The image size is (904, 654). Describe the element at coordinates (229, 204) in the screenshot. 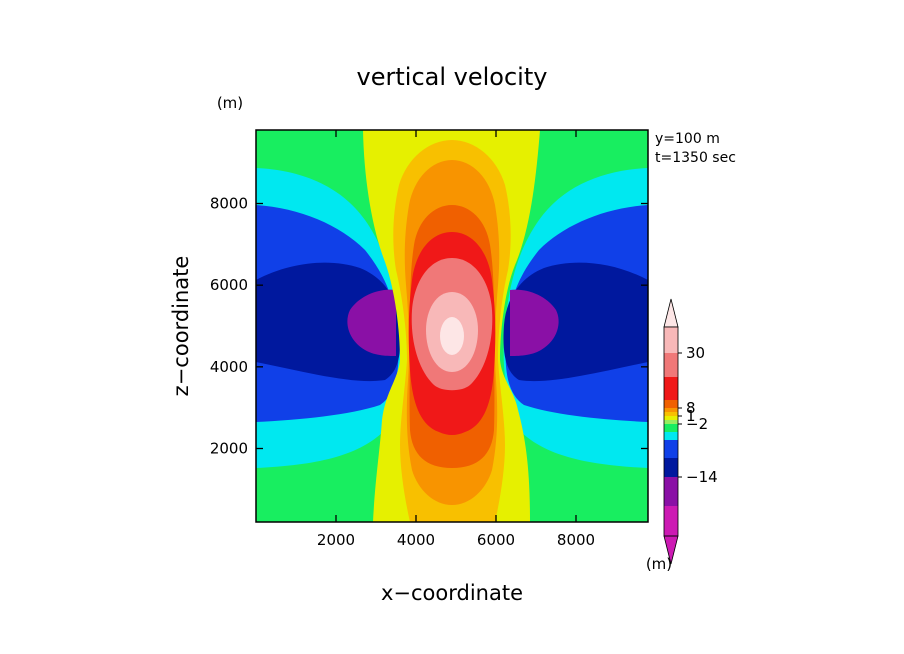

I see `y-tick-label: 8000` at that location.